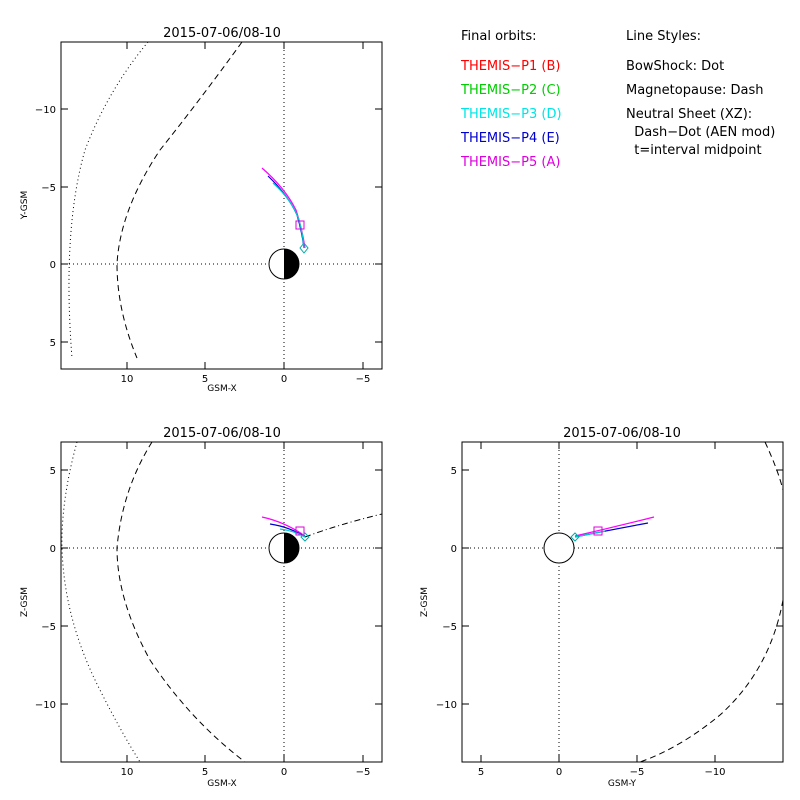  What do you see at coordinates (363, 772) in the screenshot?
I see `panel-xz-xtick: −5` at bounding box center [363, 772].